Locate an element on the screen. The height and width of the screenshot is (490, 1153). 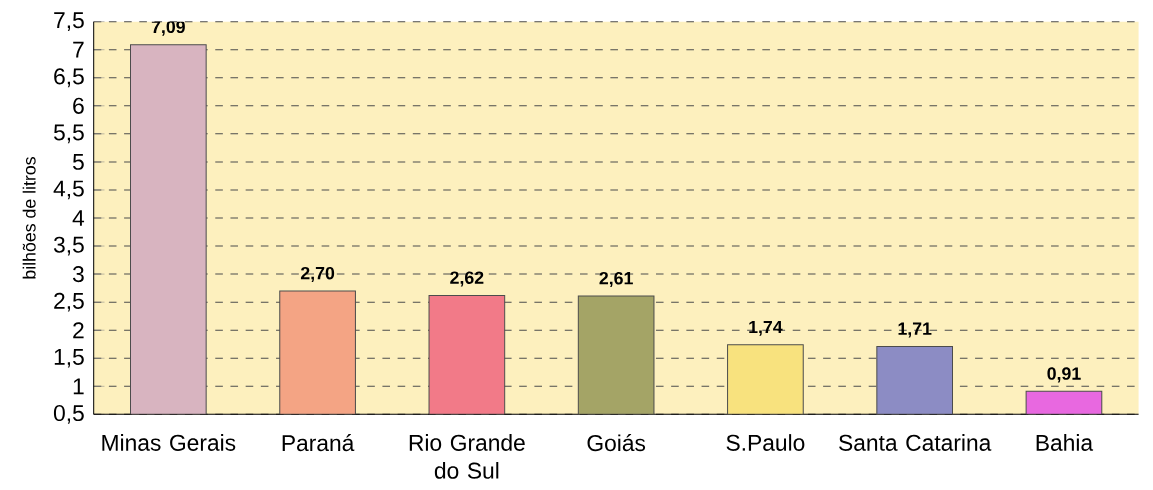
x-tick-label: Goiás is located at coordinates (616, 443).